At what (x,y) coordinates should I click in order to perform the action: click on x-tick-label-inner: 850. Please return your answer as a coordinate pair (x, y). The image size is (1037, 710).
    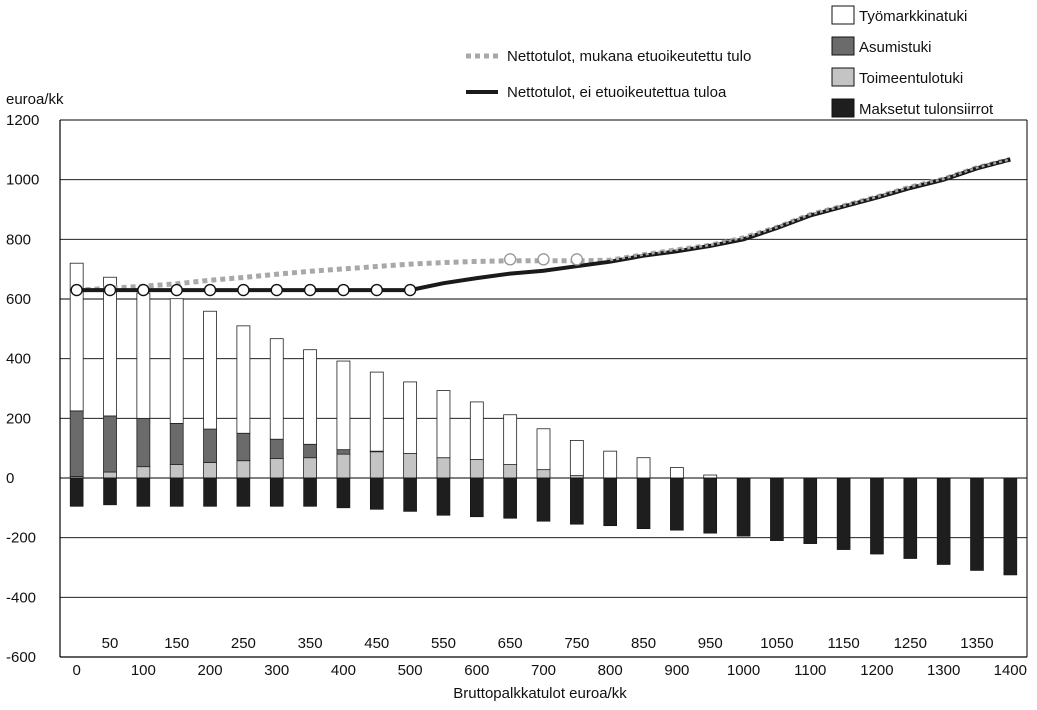
    Looking at the image, I should click on (643, 643).